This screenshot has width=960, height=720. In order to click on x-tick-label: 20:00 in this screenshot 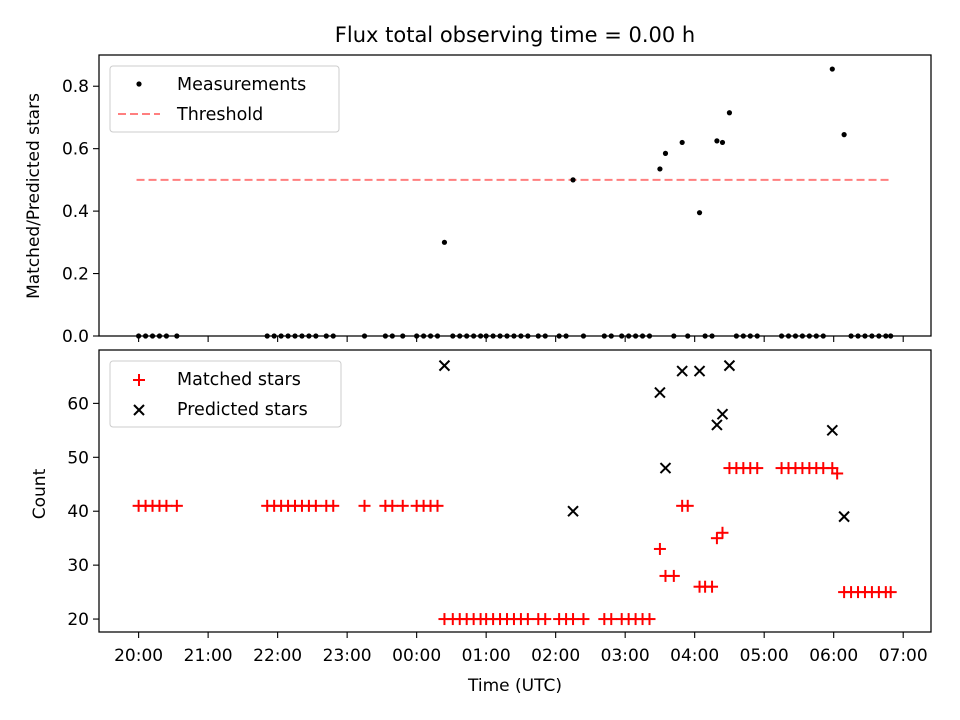, I will do `click(138, 656)`.